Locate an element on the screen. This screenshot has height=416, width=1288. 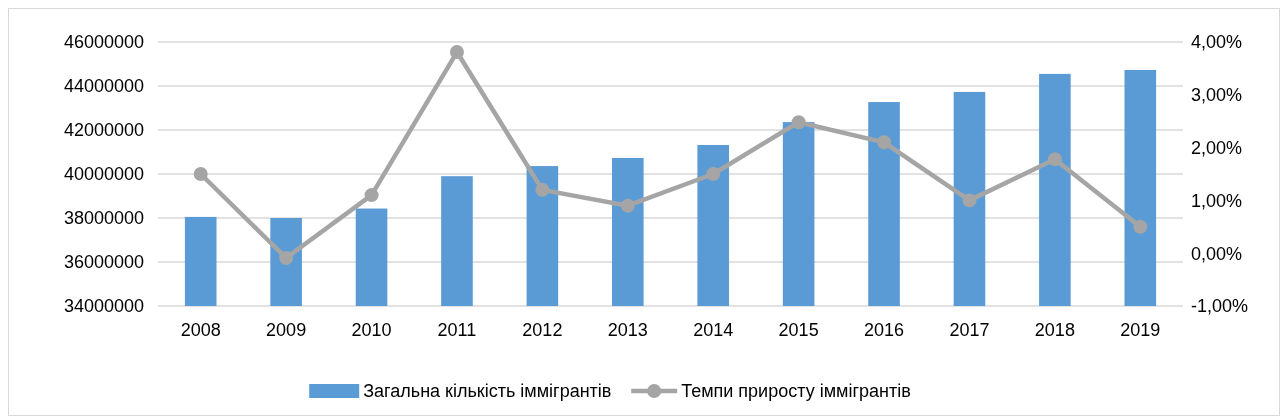
x-tick-label: 2015 is located at coordinates (798, 330).